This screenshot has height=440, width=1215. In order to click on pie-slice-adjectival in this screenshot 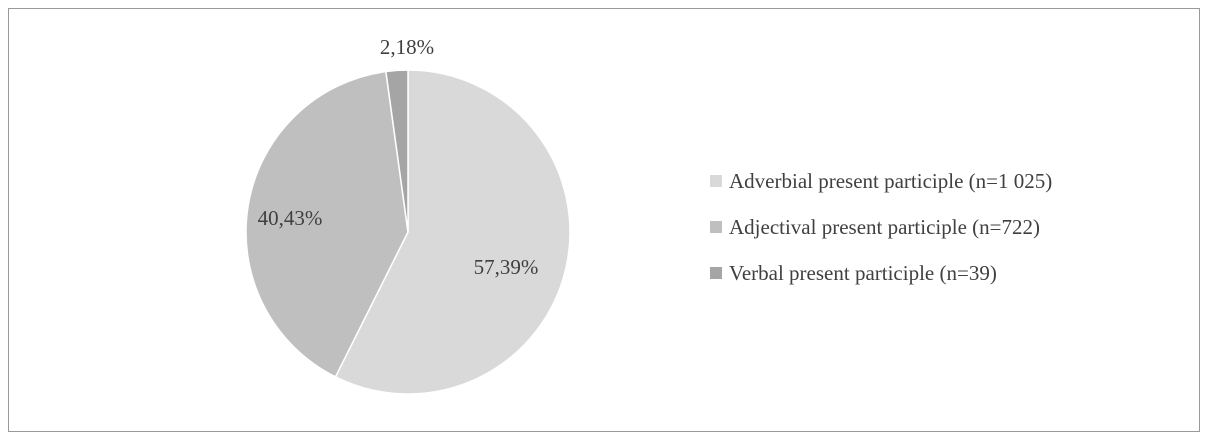, I will do `click(327, 224)`.